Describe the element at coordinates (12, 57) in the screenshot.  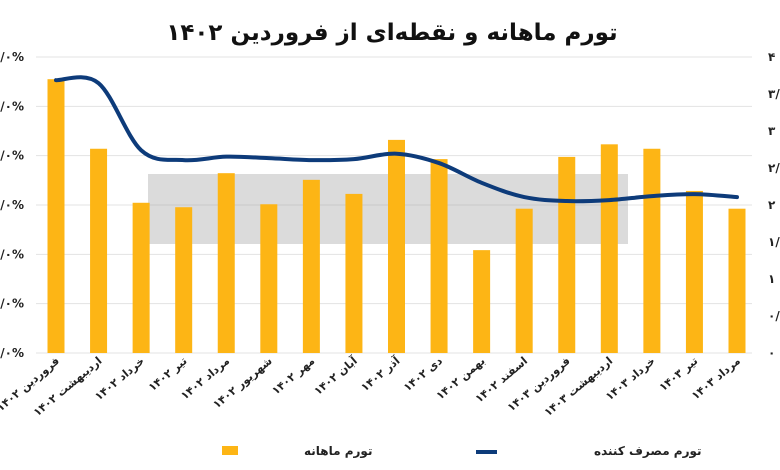
I see `left-tick-label: ۶۰/۰%` at that location.